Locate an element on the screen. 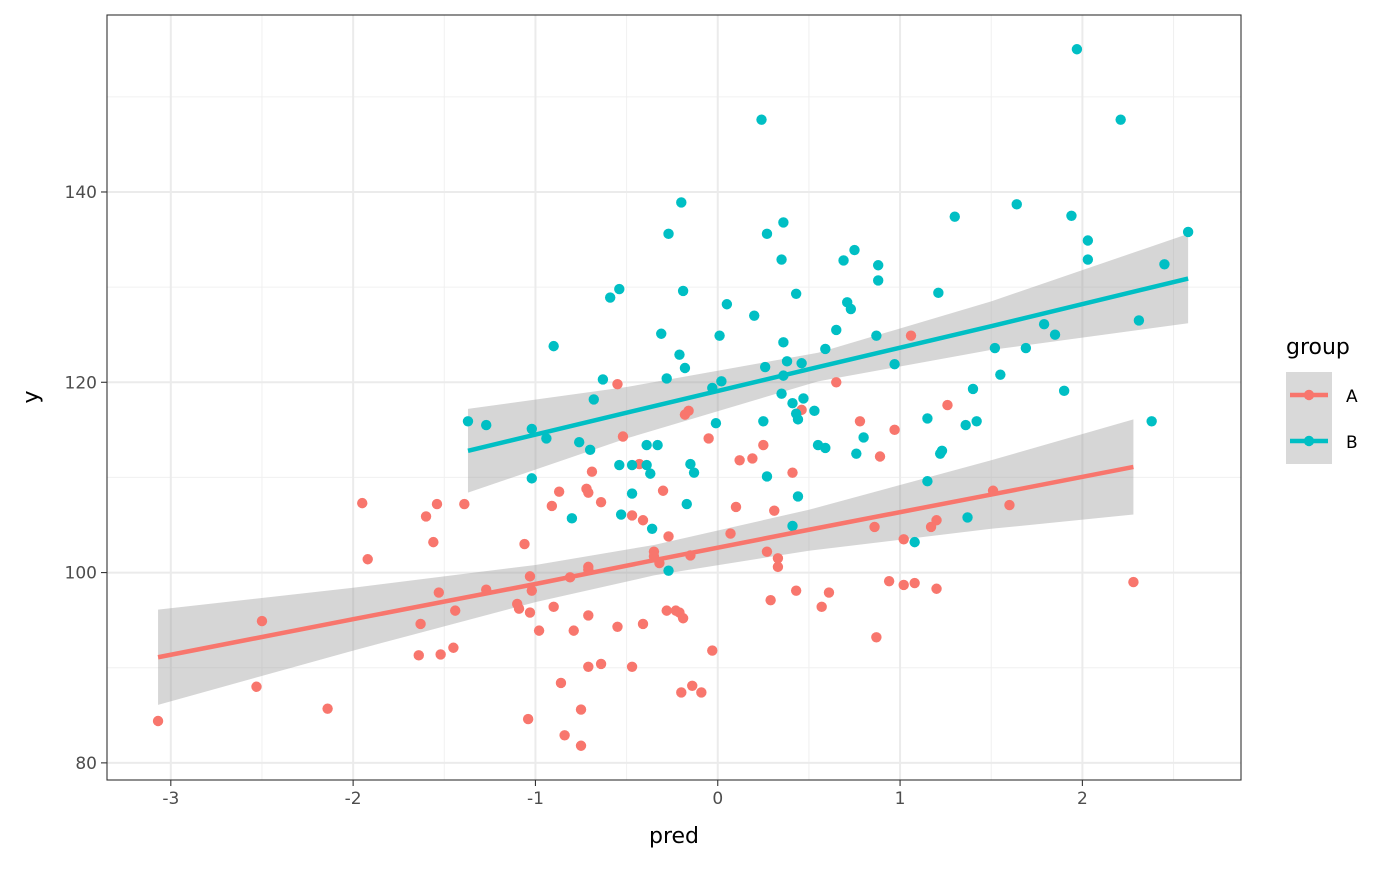  x-tick-label: -3 is located at coordinates (170, 799).